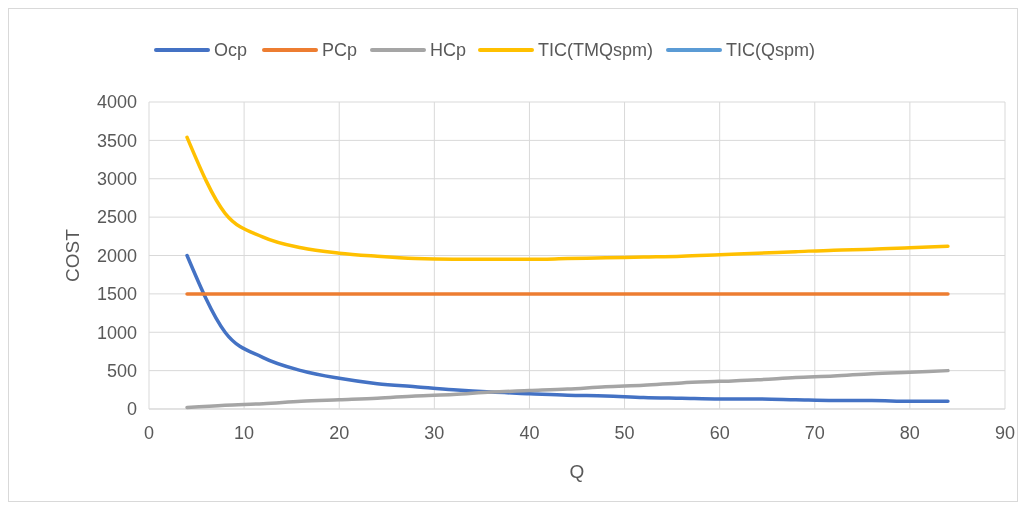 This screenshot has height=510, width=1026. Describe the element at coordinates (770, 50) in the screenshot. I see `legend-label: TIC(Qspm)` at that location.